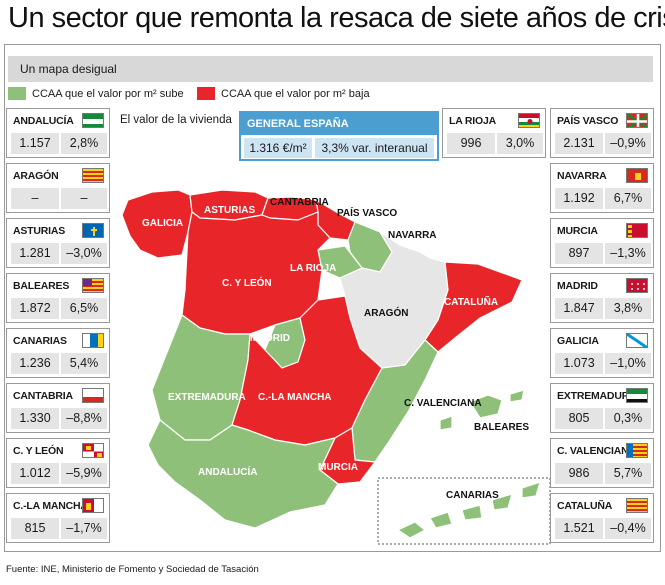  I want to click on value-label: El valor de la vivienda, so click(176, 120).